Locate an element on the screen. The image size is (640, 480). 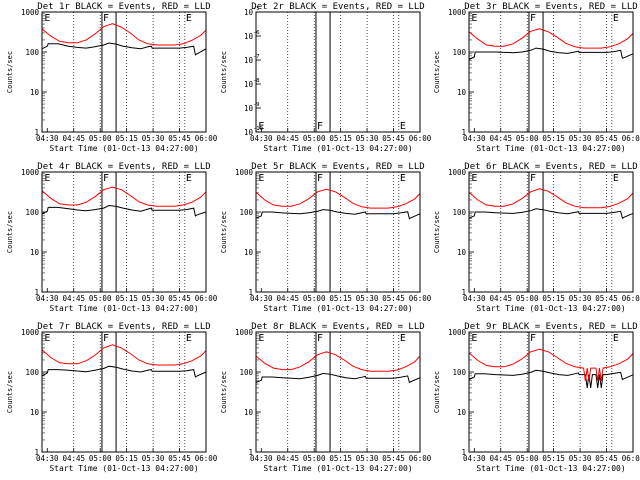
panel-title: Det 6r BLACK = Events, RED = LLD is located at coordinates (550, 167).